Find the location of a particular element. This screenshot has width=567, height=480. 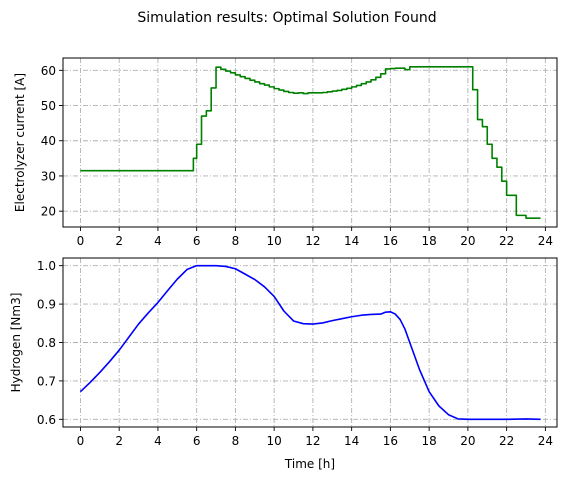

current-y-tick-label: 20 is located at coordinates (48, 212).